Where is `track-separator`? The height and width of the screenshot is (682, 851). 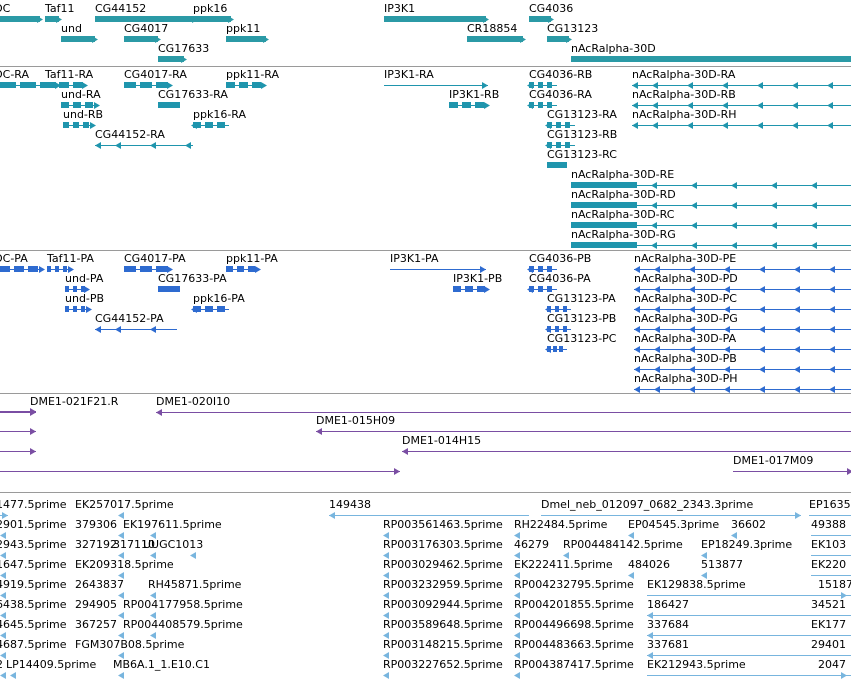 track-separator is located at coordinates (425, 66).